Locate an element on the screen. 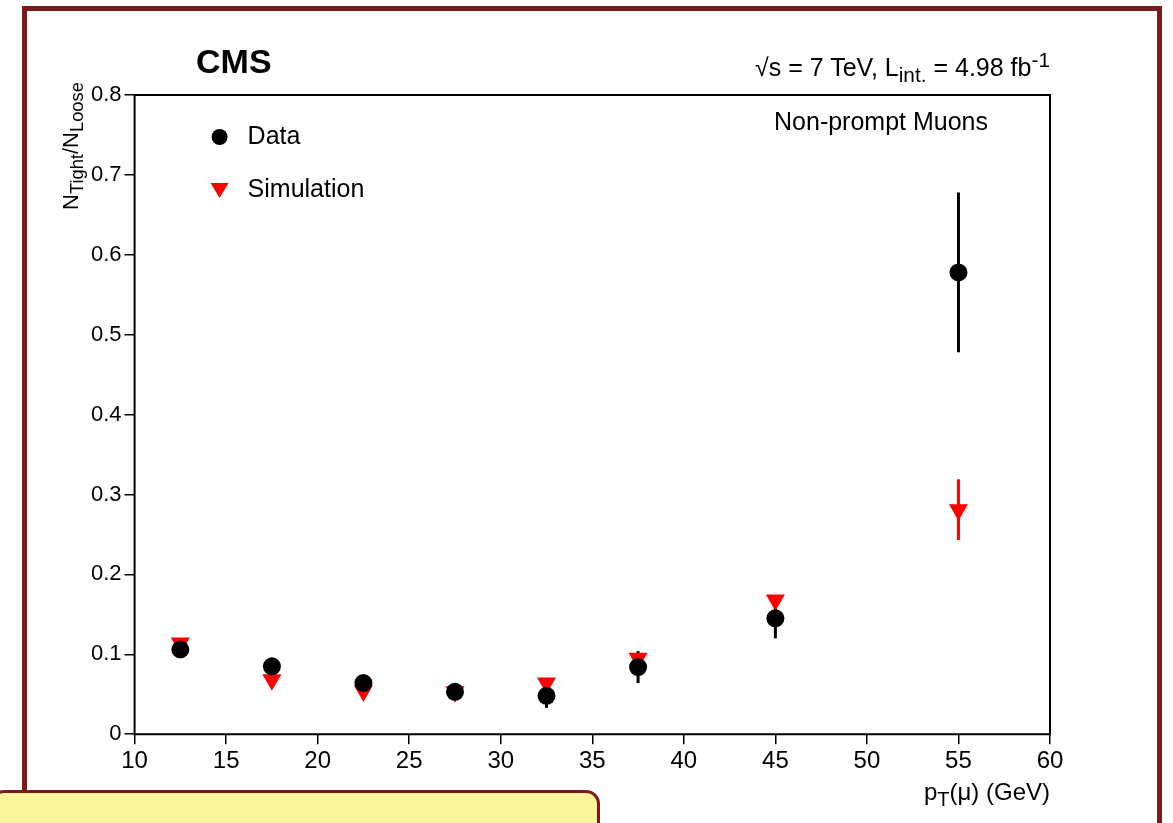  y-tick-label: 0.1 is located at coordinates (106, 653).